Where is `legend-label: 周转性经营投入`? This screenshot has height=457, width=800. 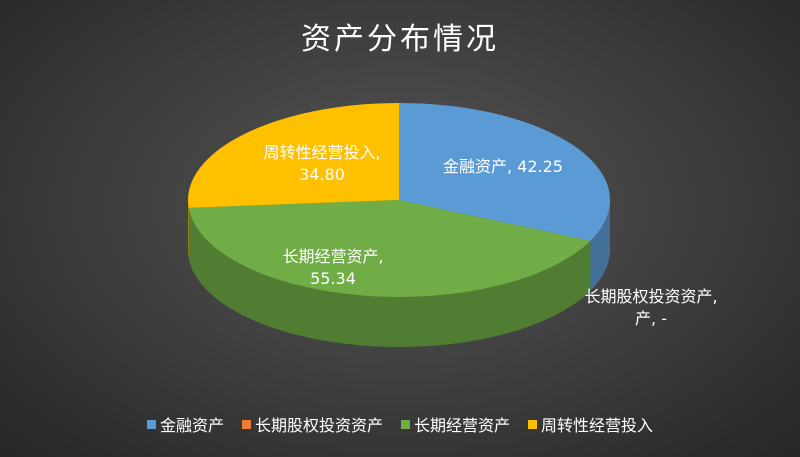
legend-label: 周转性经营投入 is located at coordinates (597, 425).